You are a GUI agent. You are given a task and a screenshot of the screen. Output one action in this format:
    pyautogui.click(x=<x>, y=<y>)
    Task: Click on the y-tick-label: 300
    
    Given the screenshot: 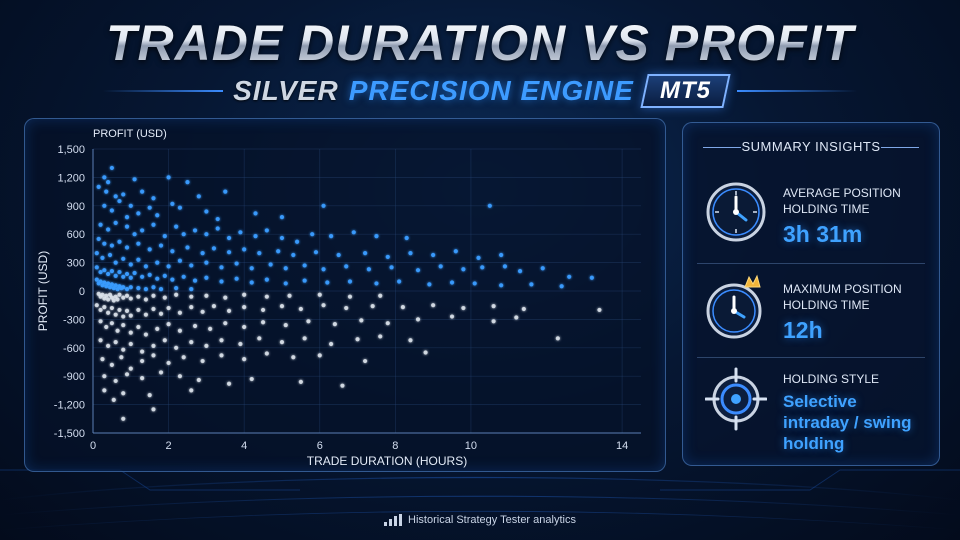 What is the action you would take?
    pyautogui.click(x=76, y=264)
    